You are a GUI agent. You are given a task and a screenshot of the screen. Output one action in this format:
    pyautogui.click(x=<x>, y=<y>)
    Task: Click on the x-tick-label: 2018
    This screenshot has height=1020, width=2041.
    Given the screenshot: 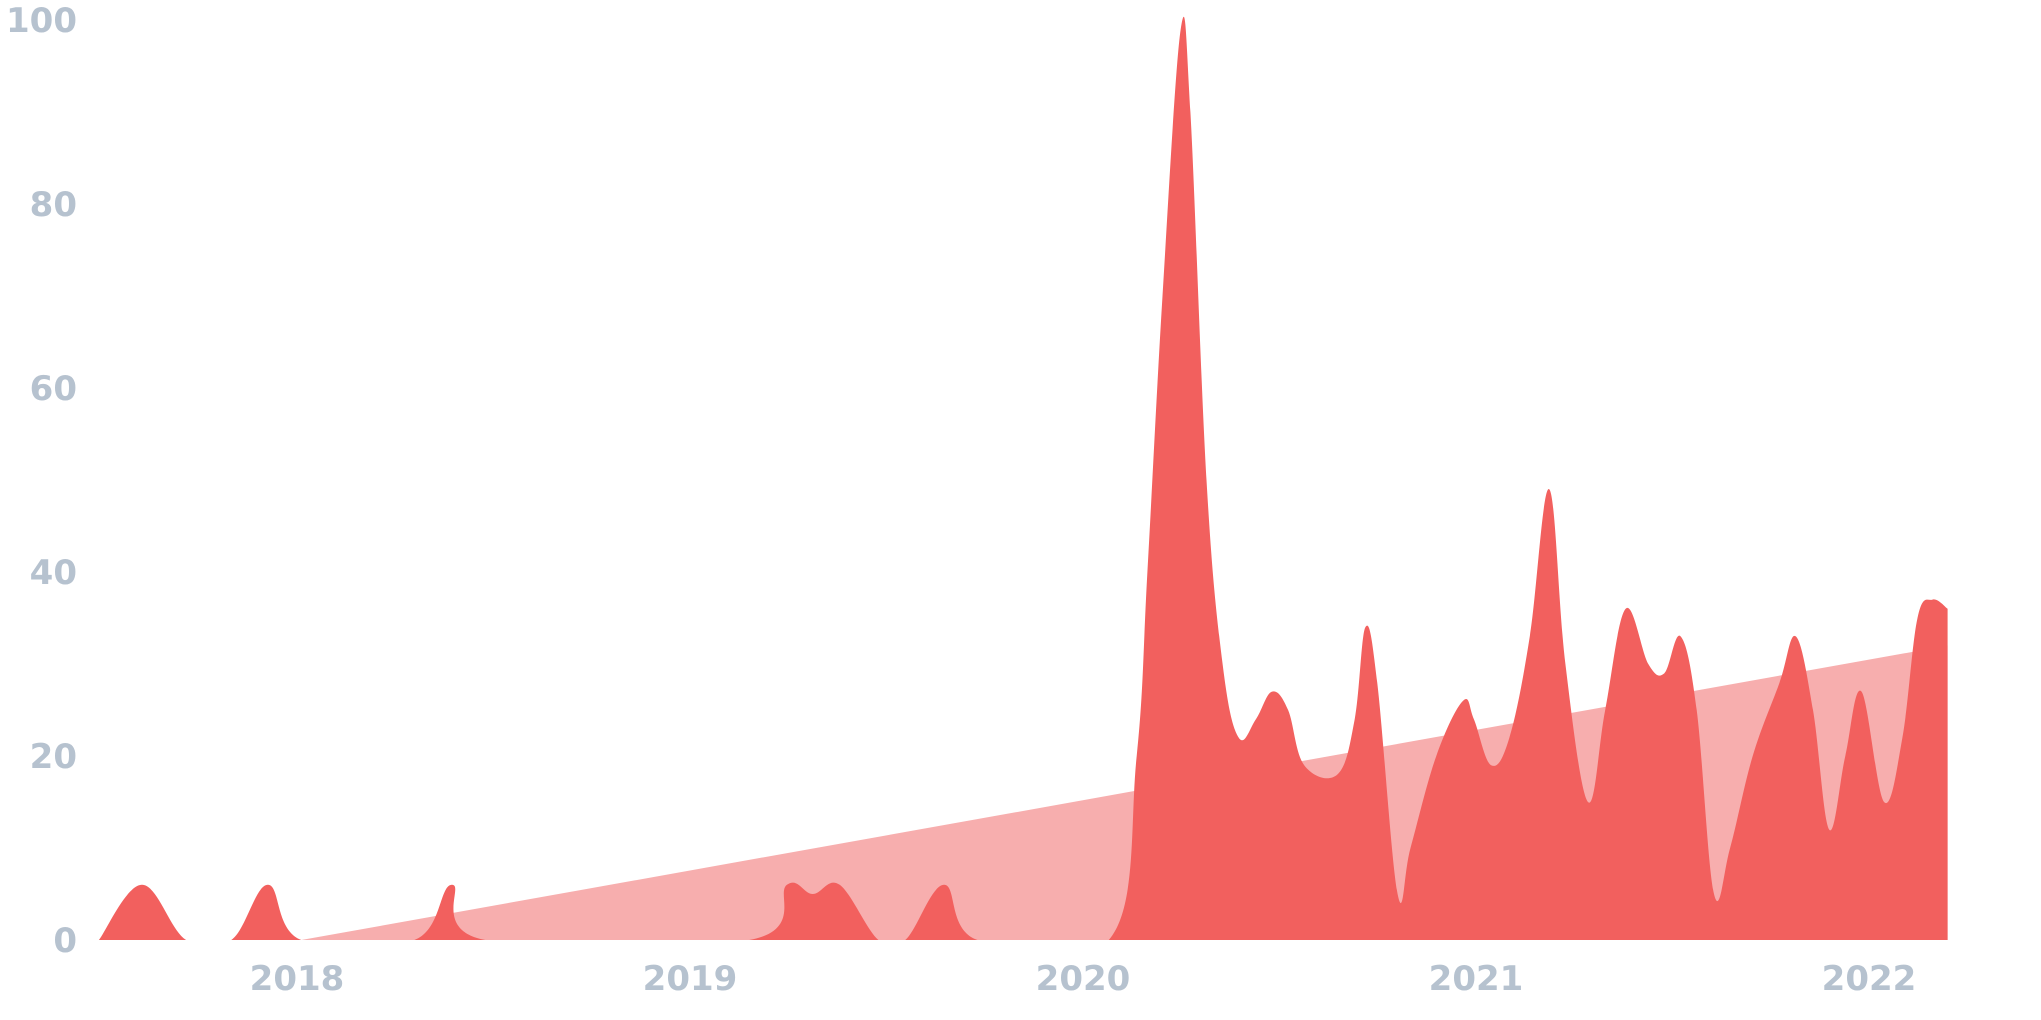 What is the action you would take?
    pyautogui.click(x=297, y=979)
    